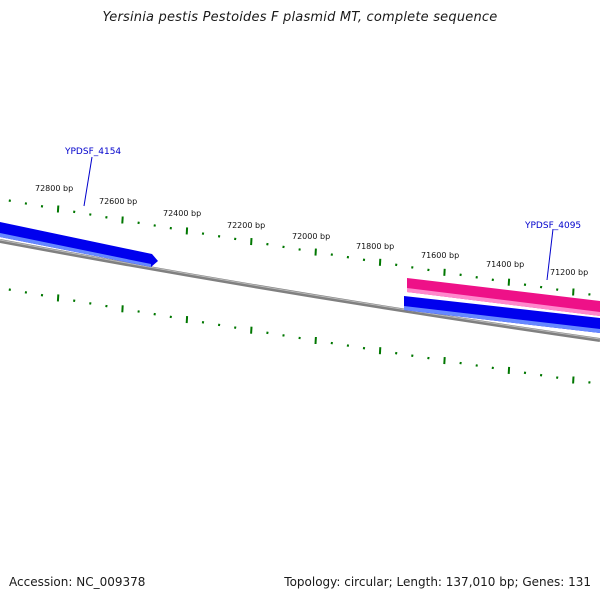  What do you see at coordinates (552, 226) in the screenshot?
I see `gene-label-ypdsf-4095: YPDSF_4095` at bounding box center [552, 226].